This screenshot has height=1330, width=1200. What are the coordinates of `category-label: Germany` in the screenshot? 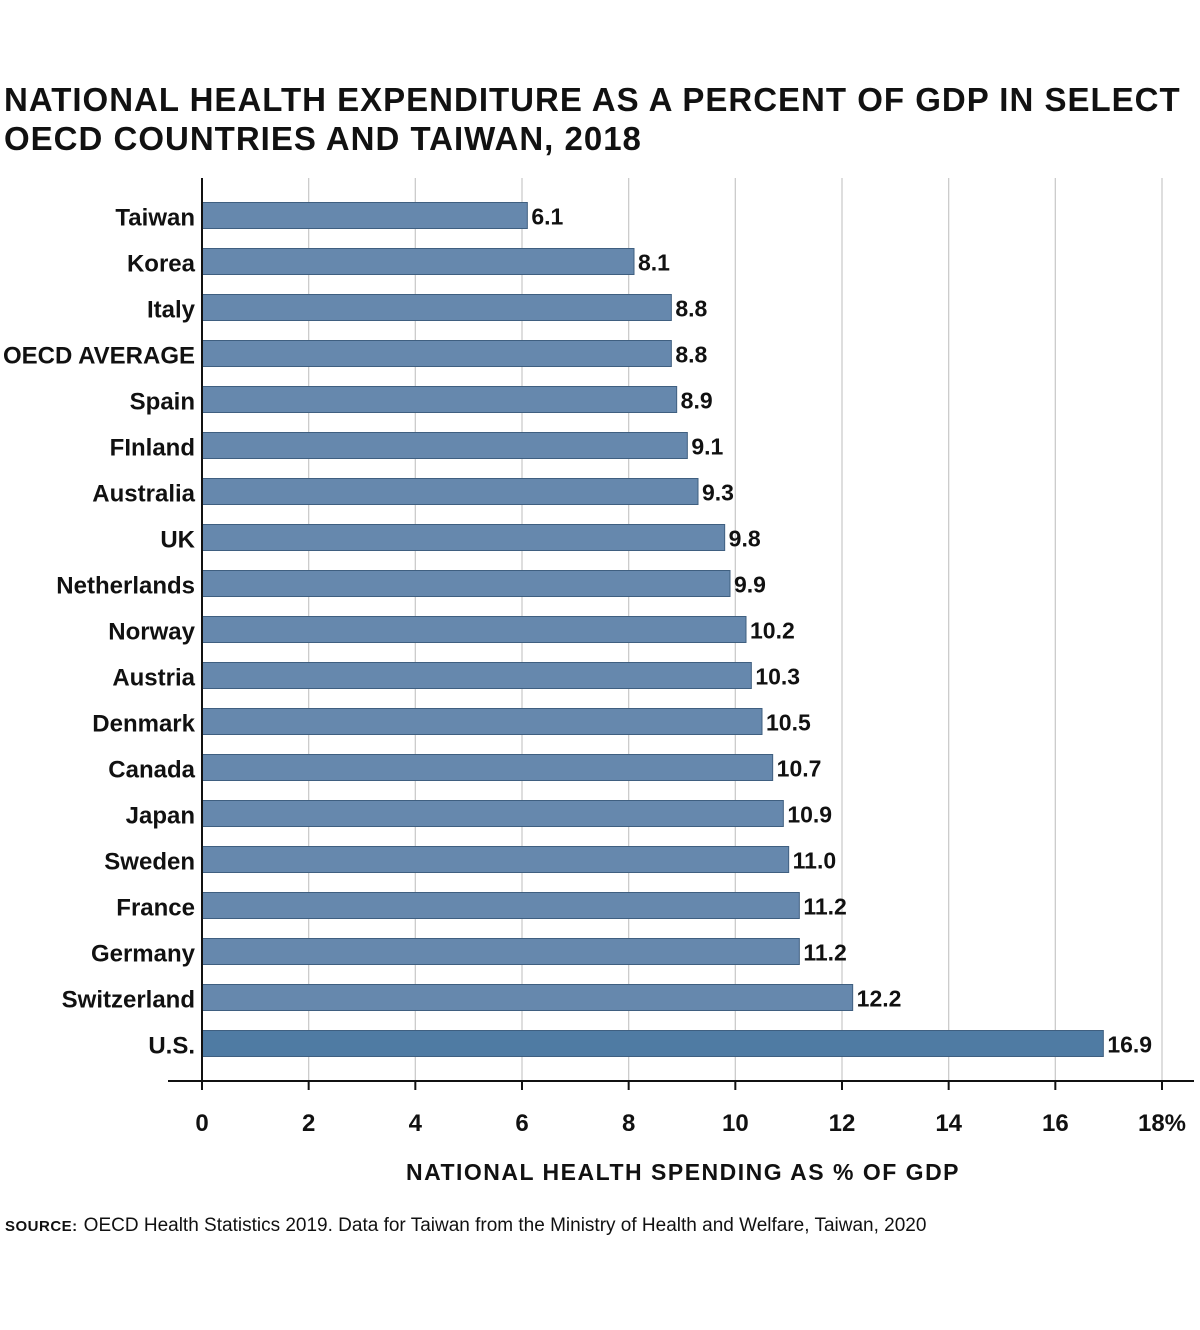 It's located at (143, 954).